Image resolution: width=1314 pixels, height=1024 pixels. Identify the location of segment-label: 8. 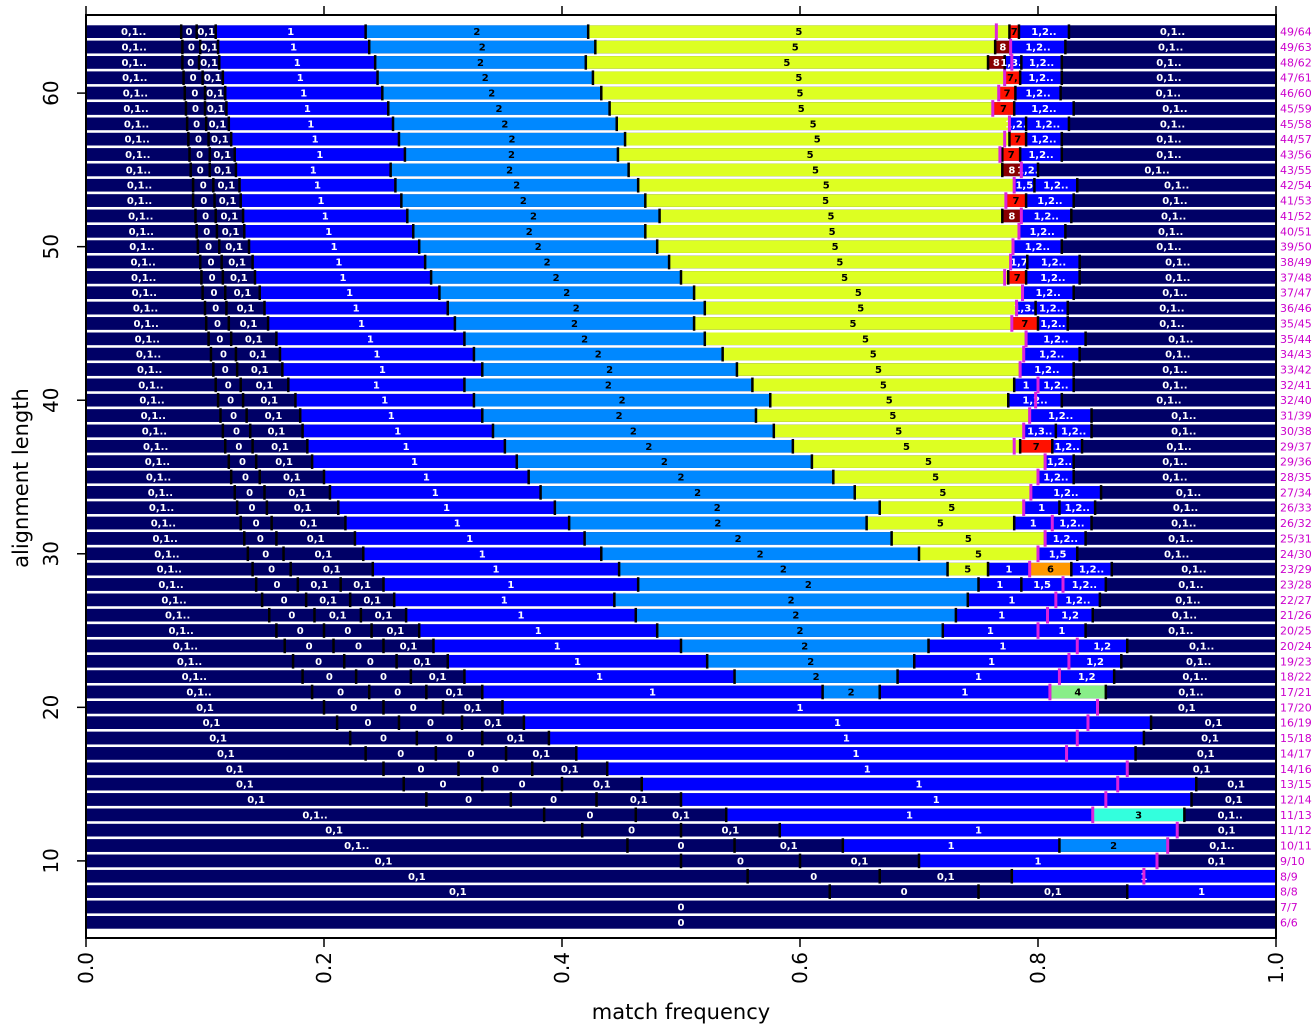
(1011, 170).